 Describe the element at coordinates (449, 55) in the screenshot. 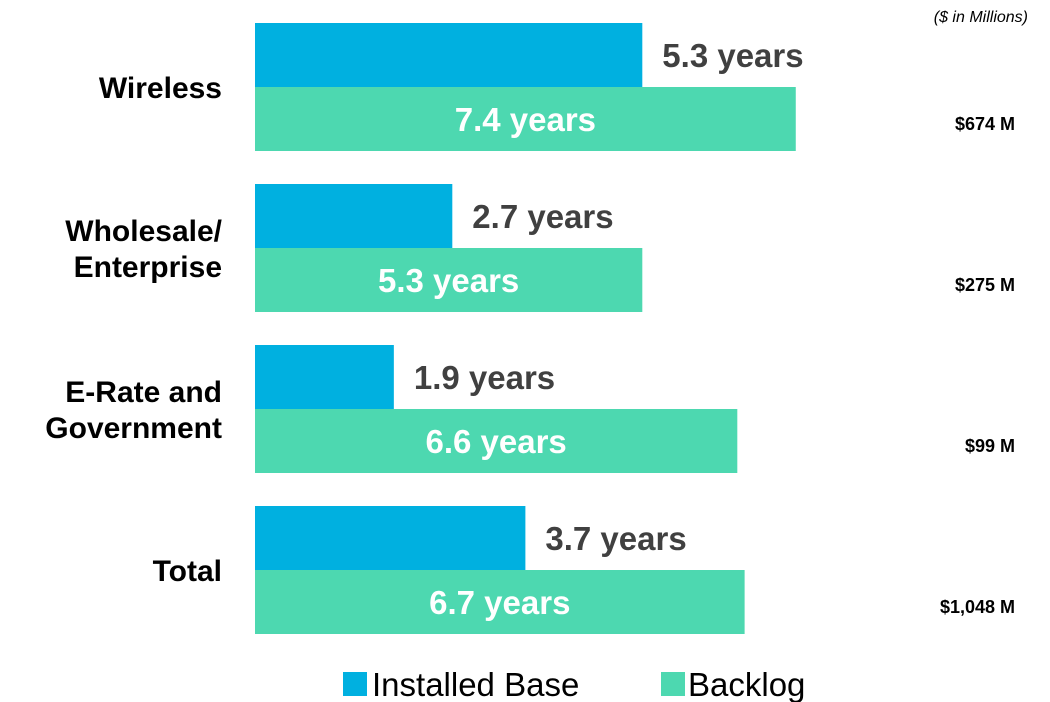

I see `bar-installed-base-wireless` at that location.